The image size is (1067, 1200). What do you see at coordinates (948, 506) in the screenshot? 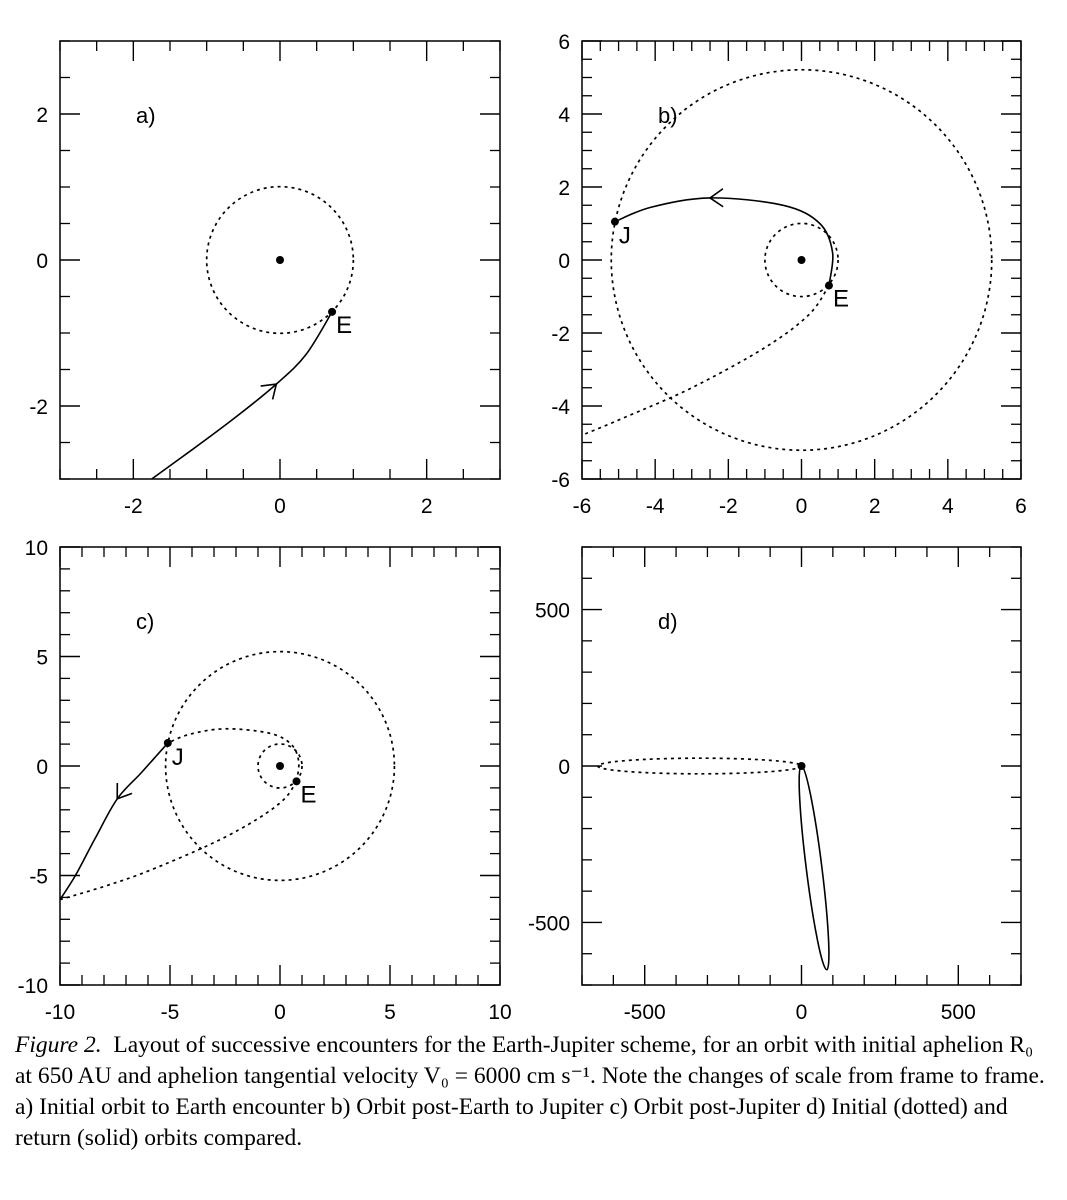
I see `x-tick-label: 4` at bounding box center [948, 506].